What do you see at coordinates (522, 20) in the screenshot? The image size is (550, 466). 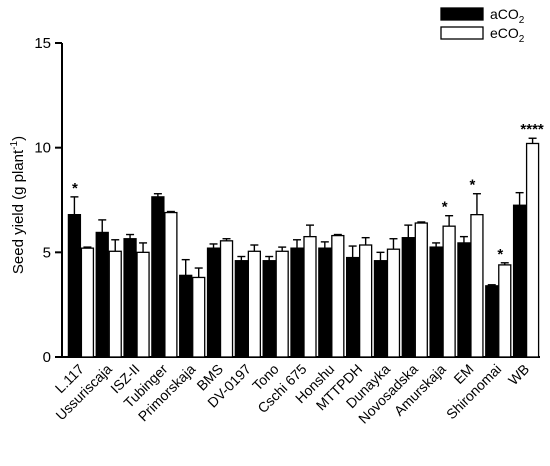 I see `legend-label-aco2-subscript: 2` at bounding box center [522, 20].